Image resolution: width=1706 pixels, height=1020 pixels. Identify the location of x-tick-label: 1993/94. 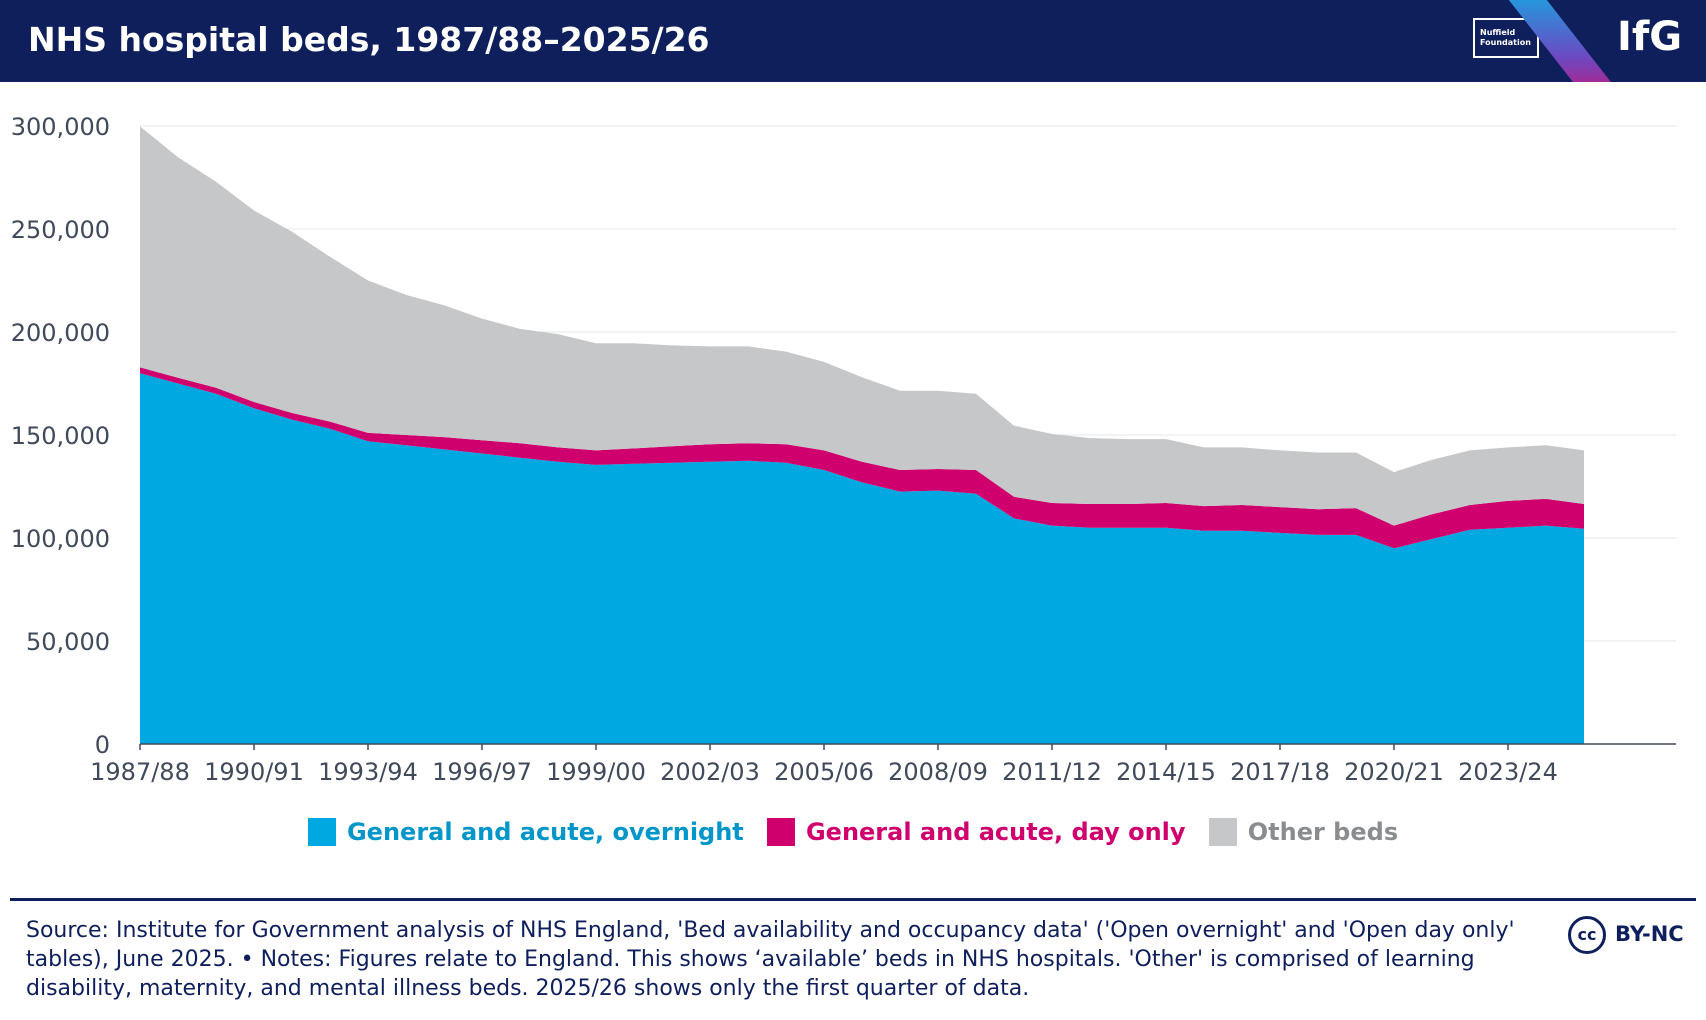
(368, 772).